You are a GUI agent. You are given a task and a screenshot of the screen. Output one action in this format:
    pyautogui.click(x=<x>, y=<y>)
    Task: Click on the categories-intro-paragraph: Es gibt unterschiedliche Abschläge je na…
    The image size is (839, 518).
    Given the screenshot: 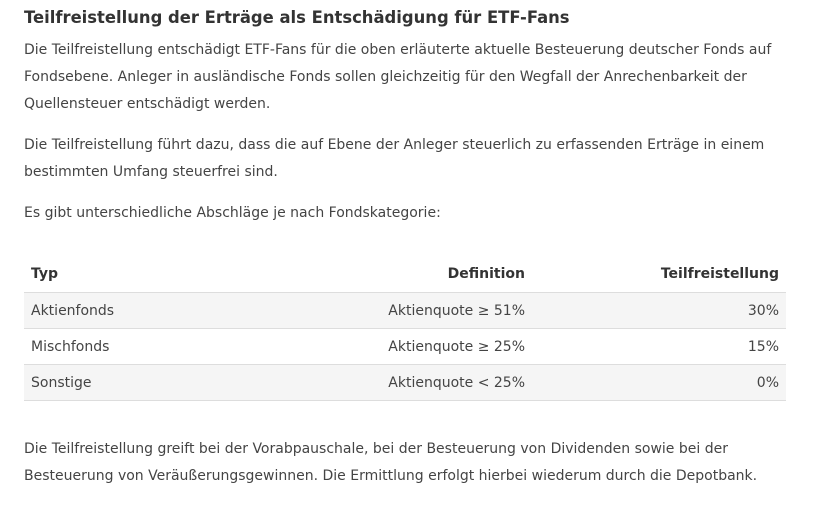 What is the action you would take?
    pyautogui.click(x=232, y=213)
    